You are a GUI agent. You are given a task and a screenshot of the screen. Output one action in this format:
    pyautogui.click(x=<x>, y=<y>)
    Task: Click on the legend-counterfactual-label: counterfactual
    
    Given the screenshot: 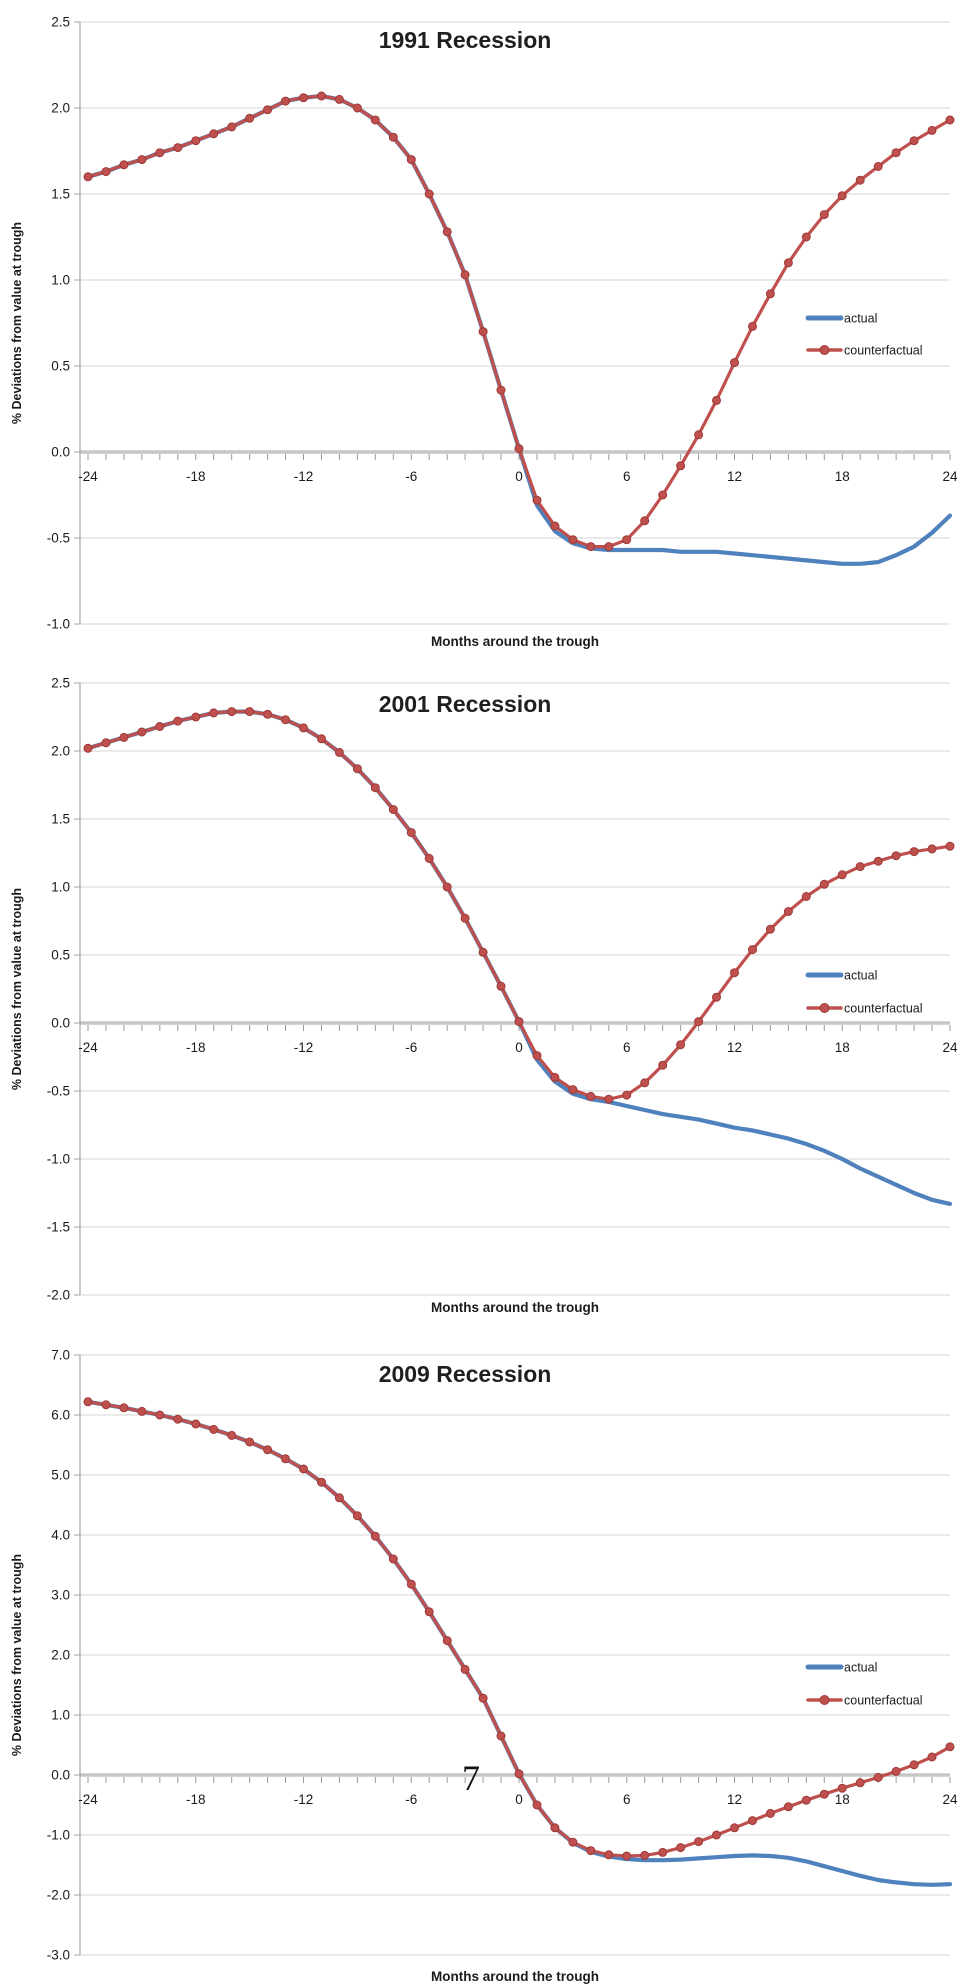 What is the action you would take?
    pyautogui.click(x=883, y=351)
    